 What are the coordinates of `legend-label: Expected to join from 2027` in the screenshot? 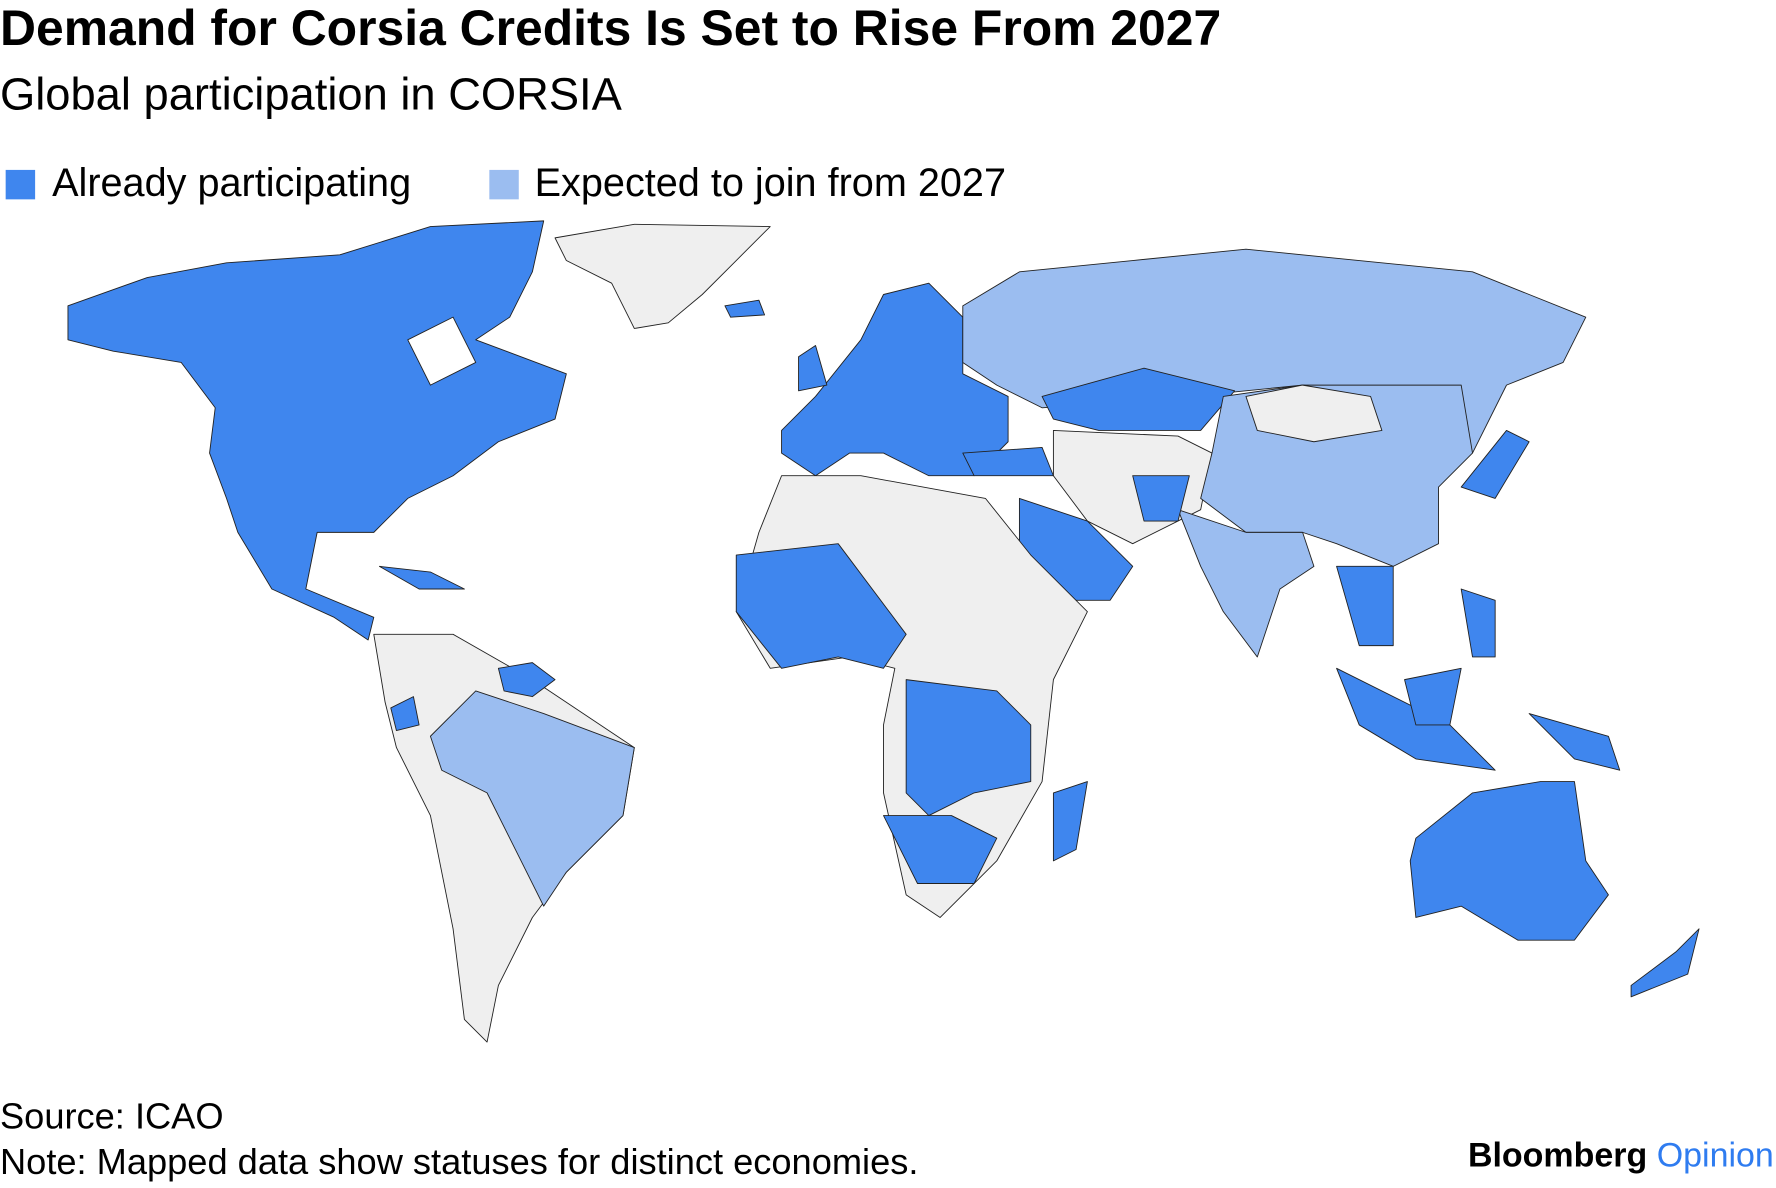 It's located at (770, 183).